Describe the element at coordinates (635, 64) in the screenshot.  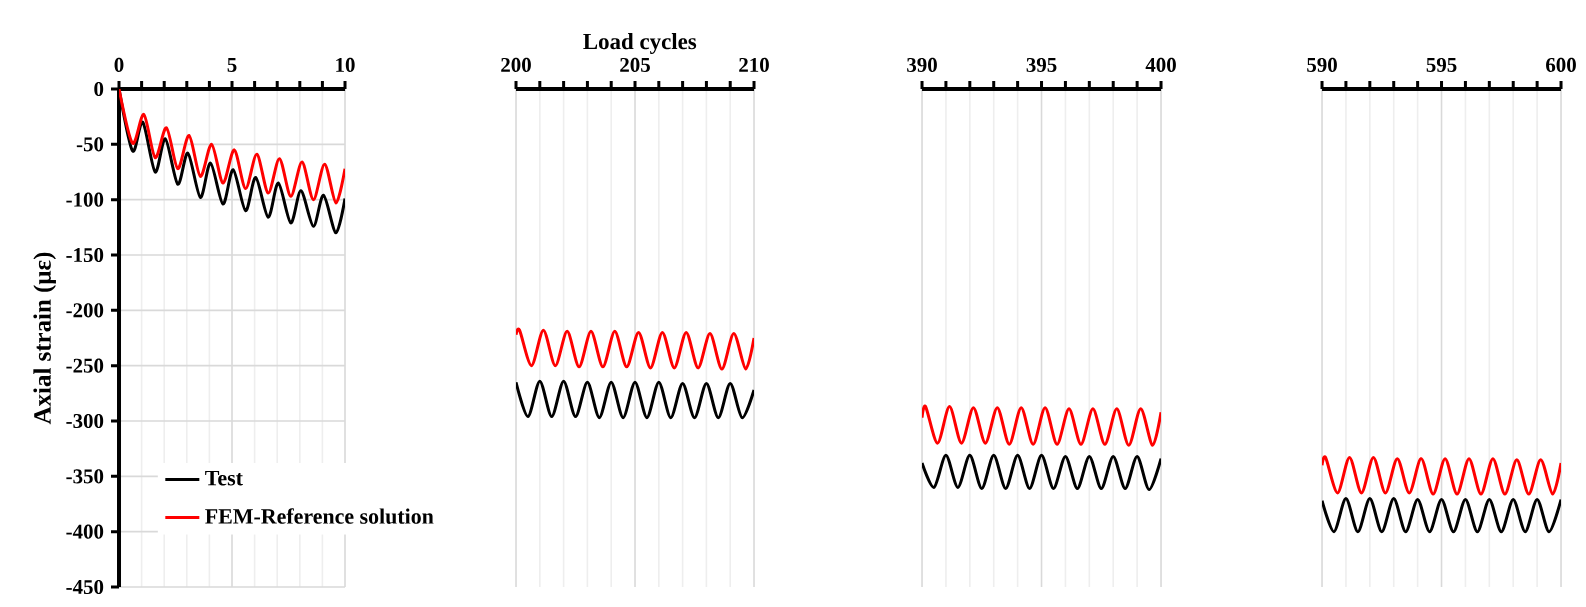
I see `x-tick-label: 205` at that location.